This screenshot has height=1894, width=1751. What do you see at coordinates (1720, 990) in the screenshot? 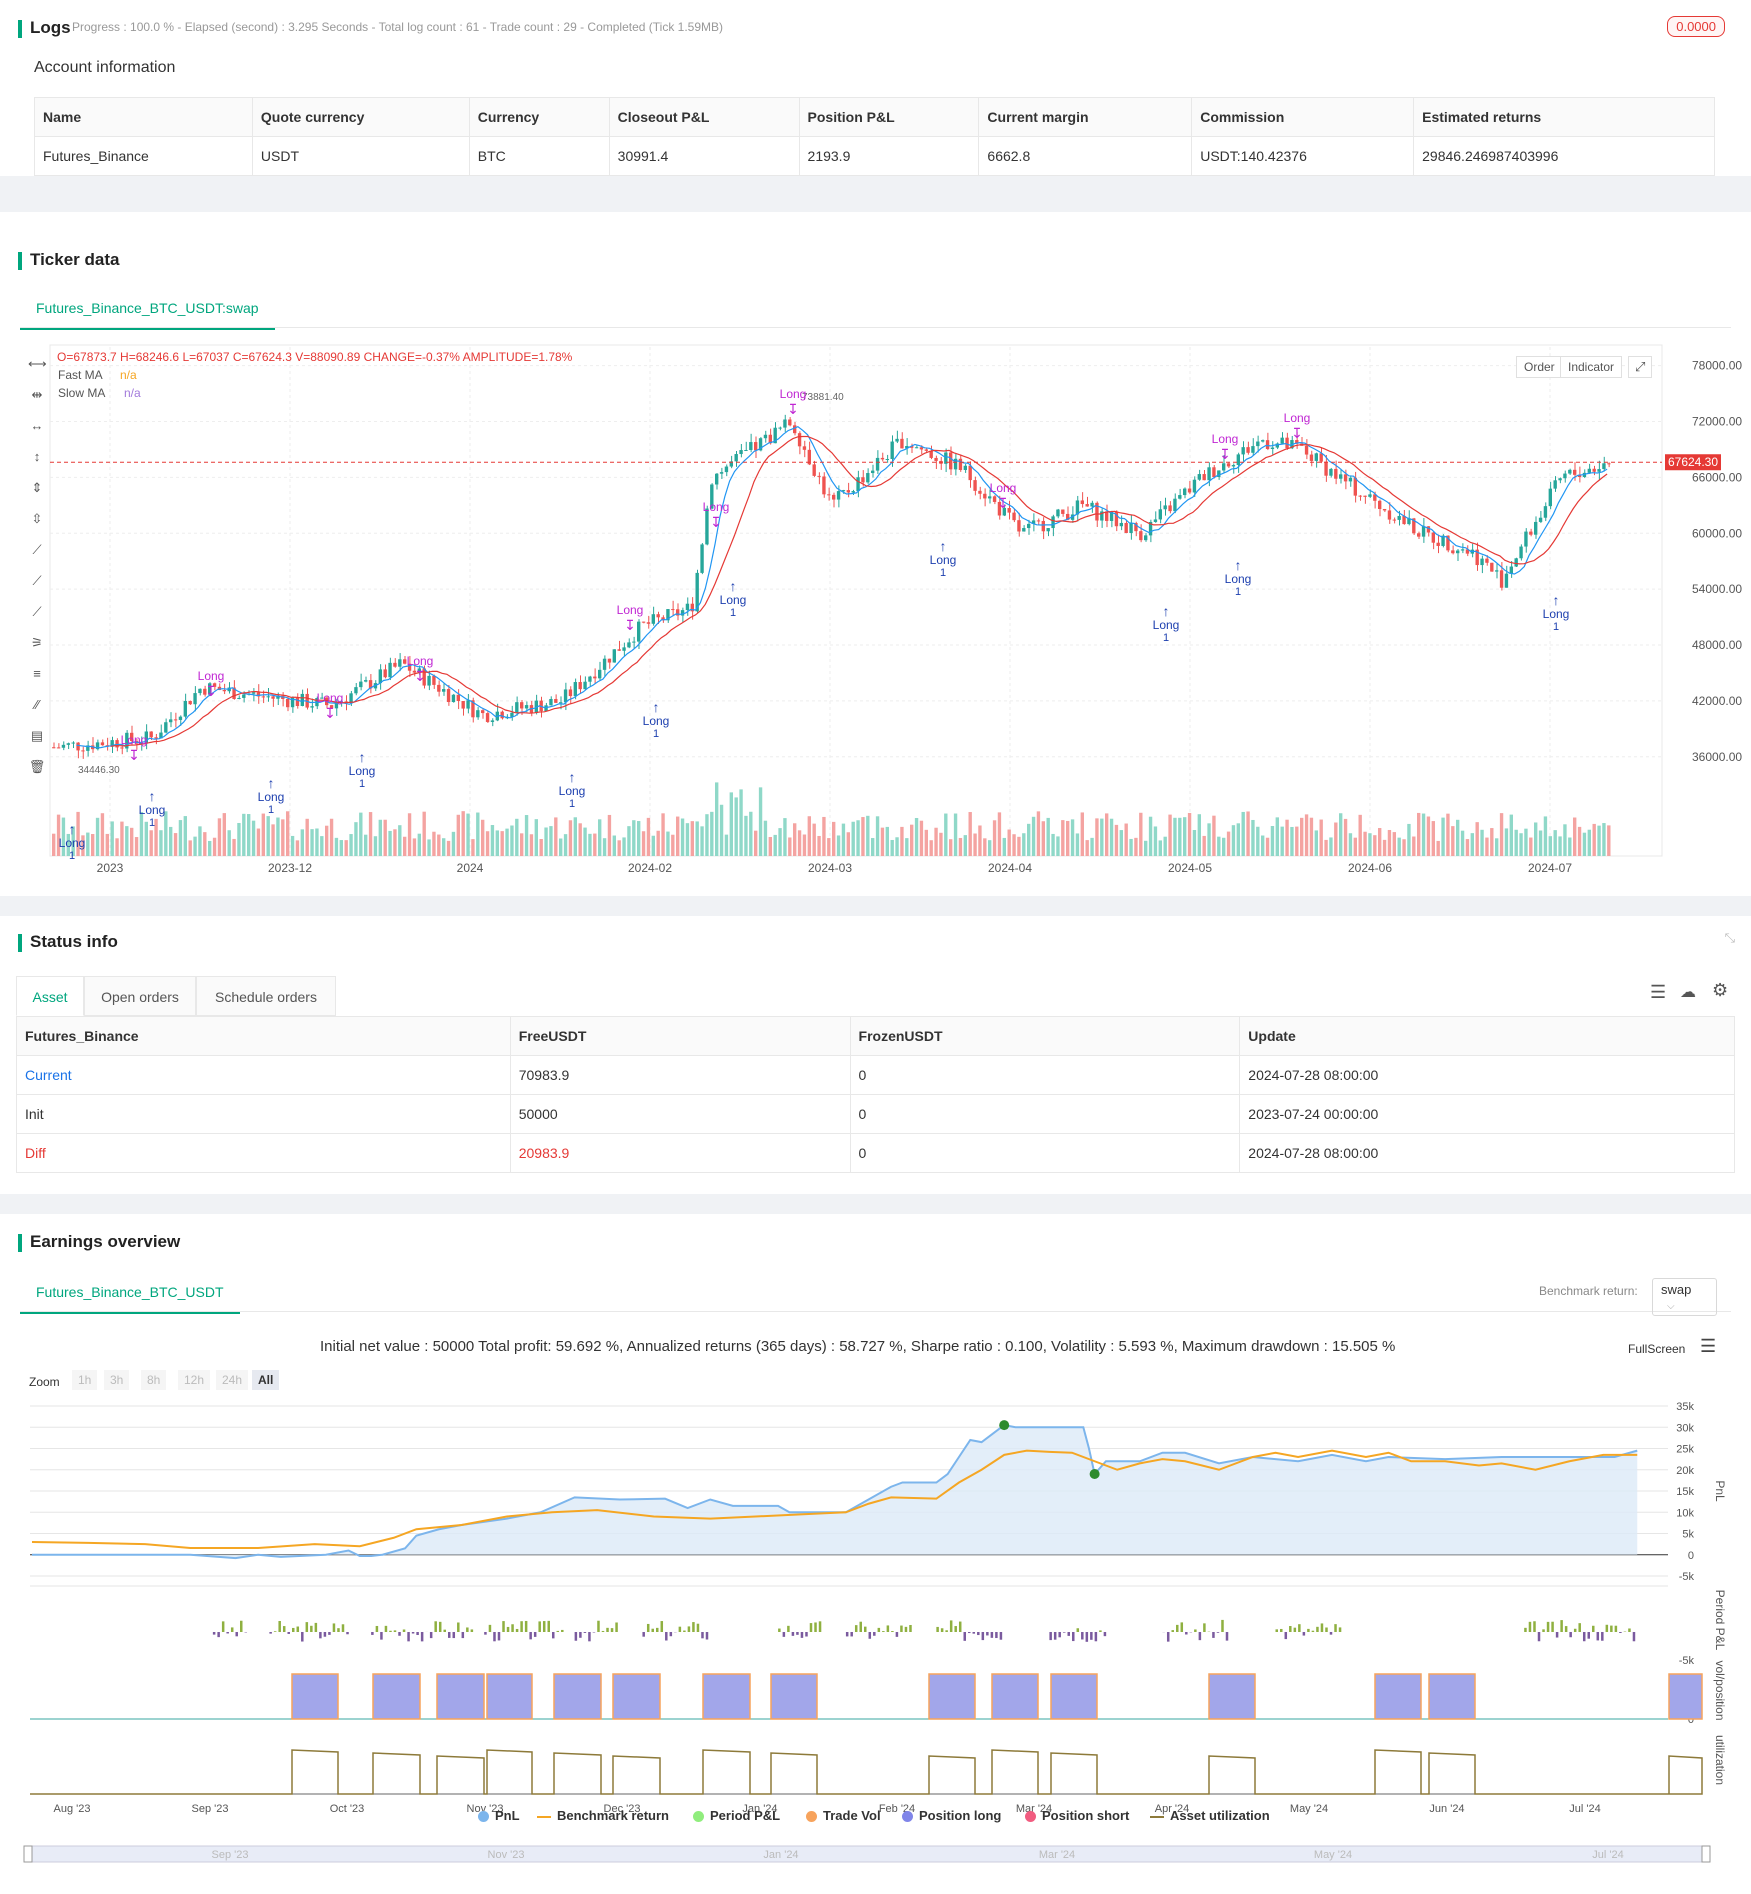
I see `gear-icon: ⚙` at bounding box center [1720, 990].